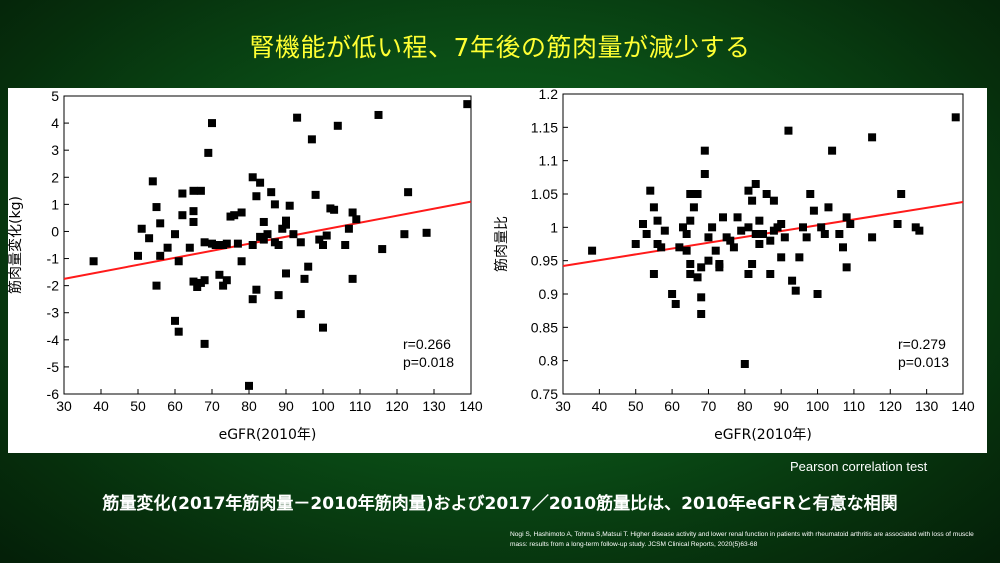  Describe the element at coordinates (549, 95) in the screenshot. I see `y-tick-label: 1.2` at that location.